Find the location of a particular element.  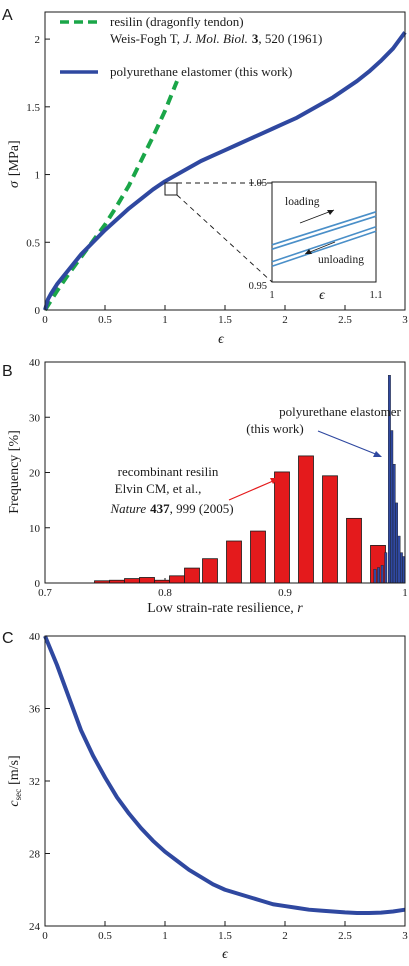

panel-b-xtick-label: 0.7 is located at coordinates (45, 593).